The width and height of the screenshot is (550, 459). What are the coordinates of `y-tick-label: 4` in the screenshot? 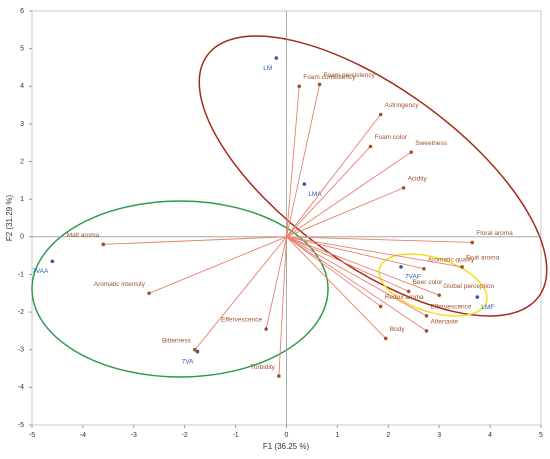 It's located at (22, 86).